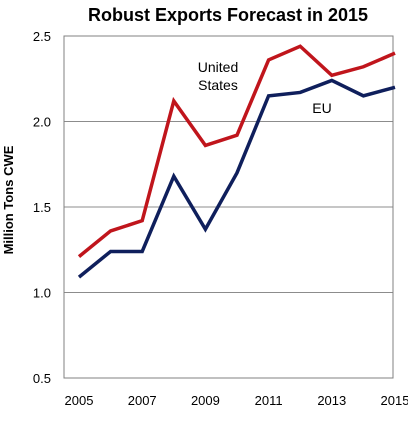  Describe the element at coordinates (142, 400) in the screenshot. I see `x-tick-label: 2007` at that location.